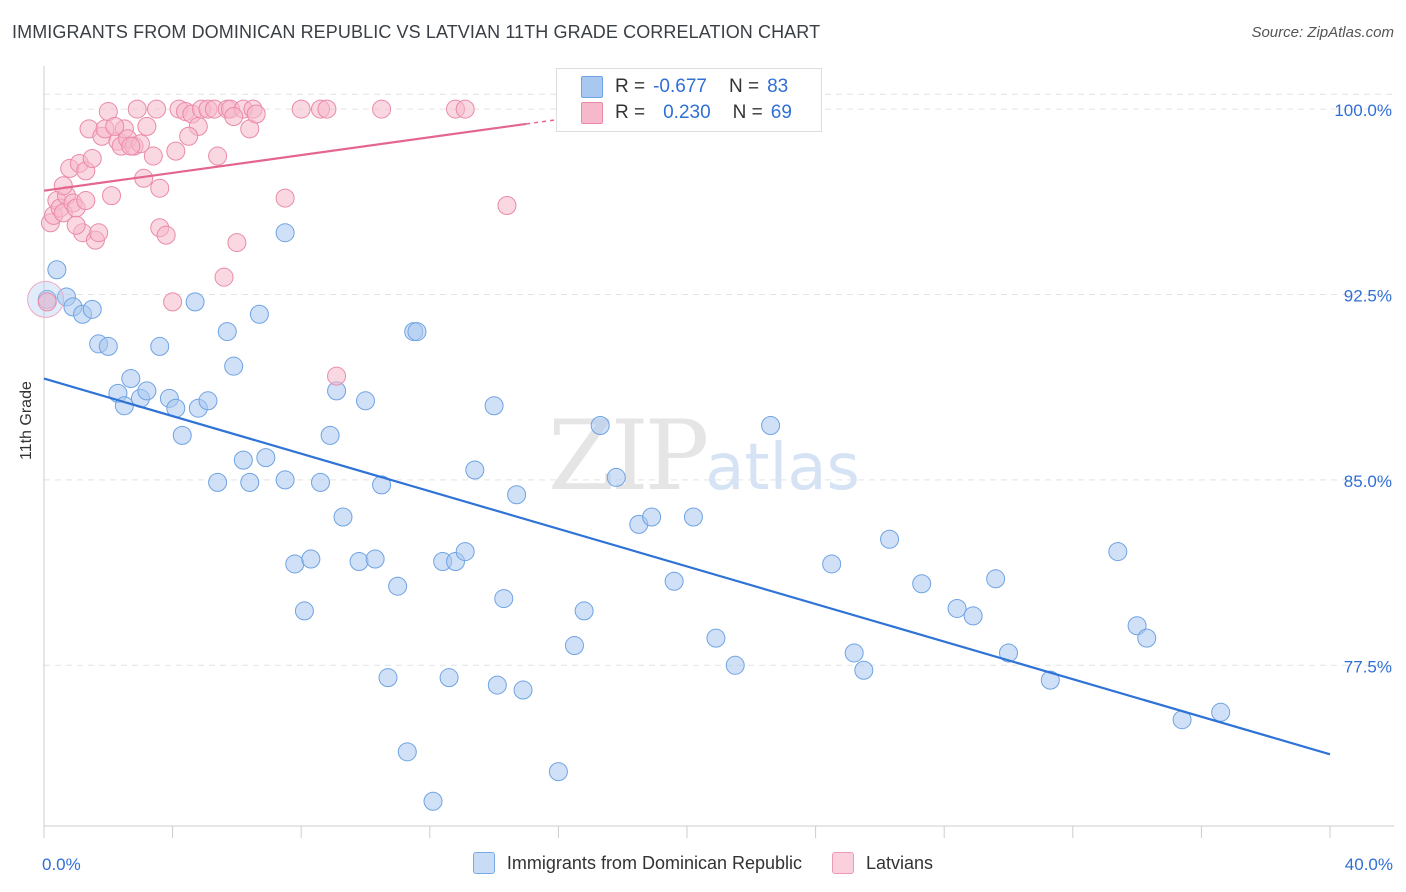 Image resolution: width=1406 pixels, height=892 pixels. Describe the element at coordinates (1368, 481) in the screenshot. I see `y-tick-label: 85.0%` at that location.